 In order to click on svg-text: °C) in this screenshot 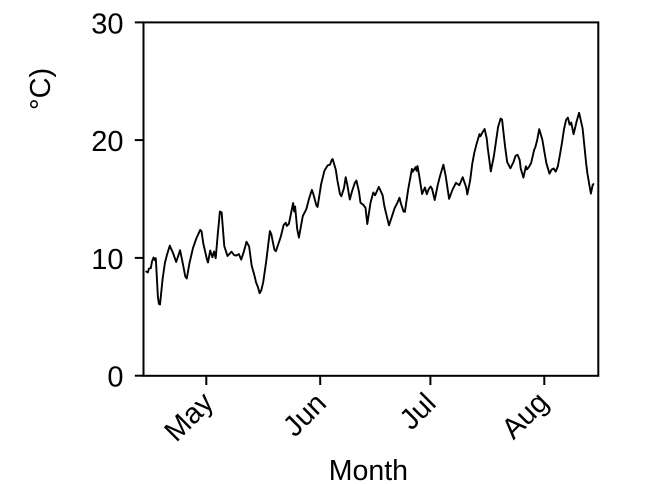, I will do `click(41, 89)`.